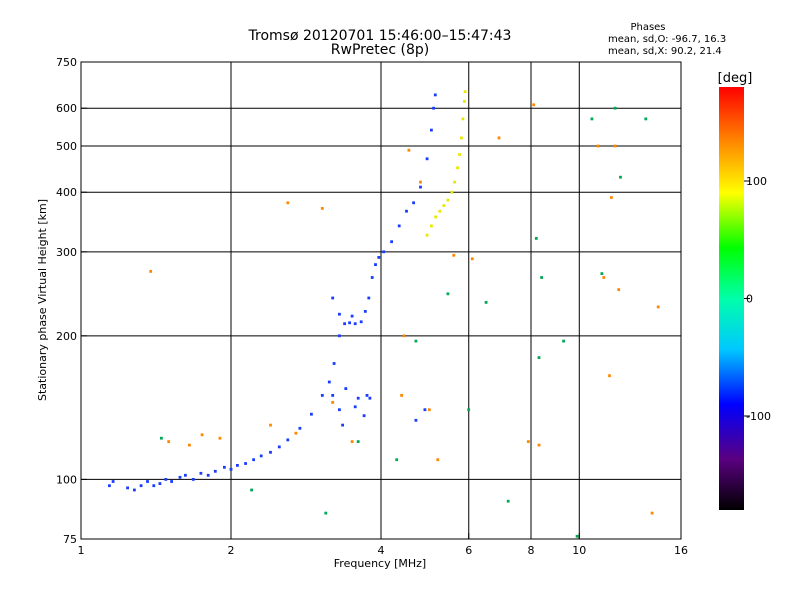 The width and height of the screenshot is (800, 600). I want to click on x-axis-label: Frequency [MHz], so click(380, 563).